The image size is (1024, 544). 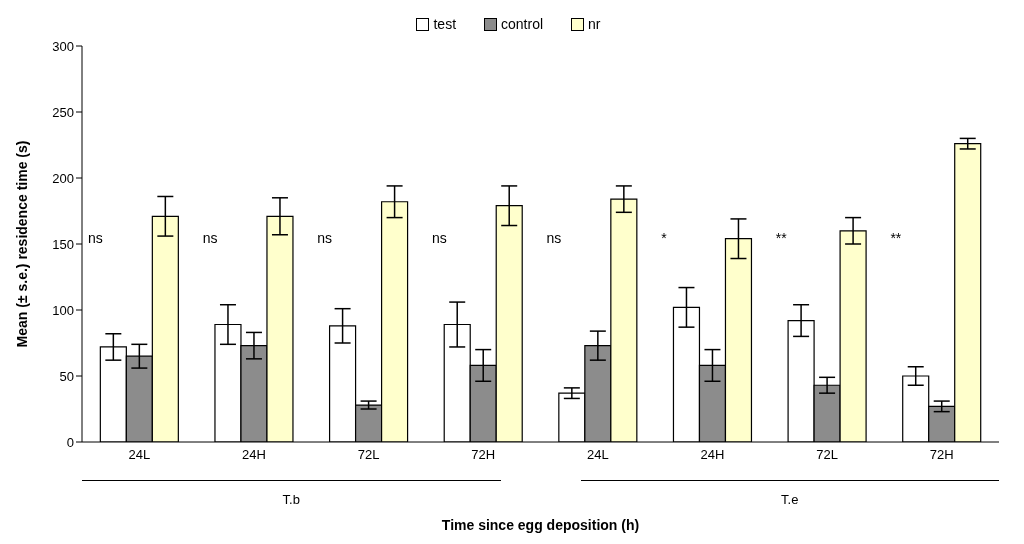 What do you see at coordinates (63, 244) in the screenshot?
I see `y-tick-label: 150` at bounding box center [63, 244].